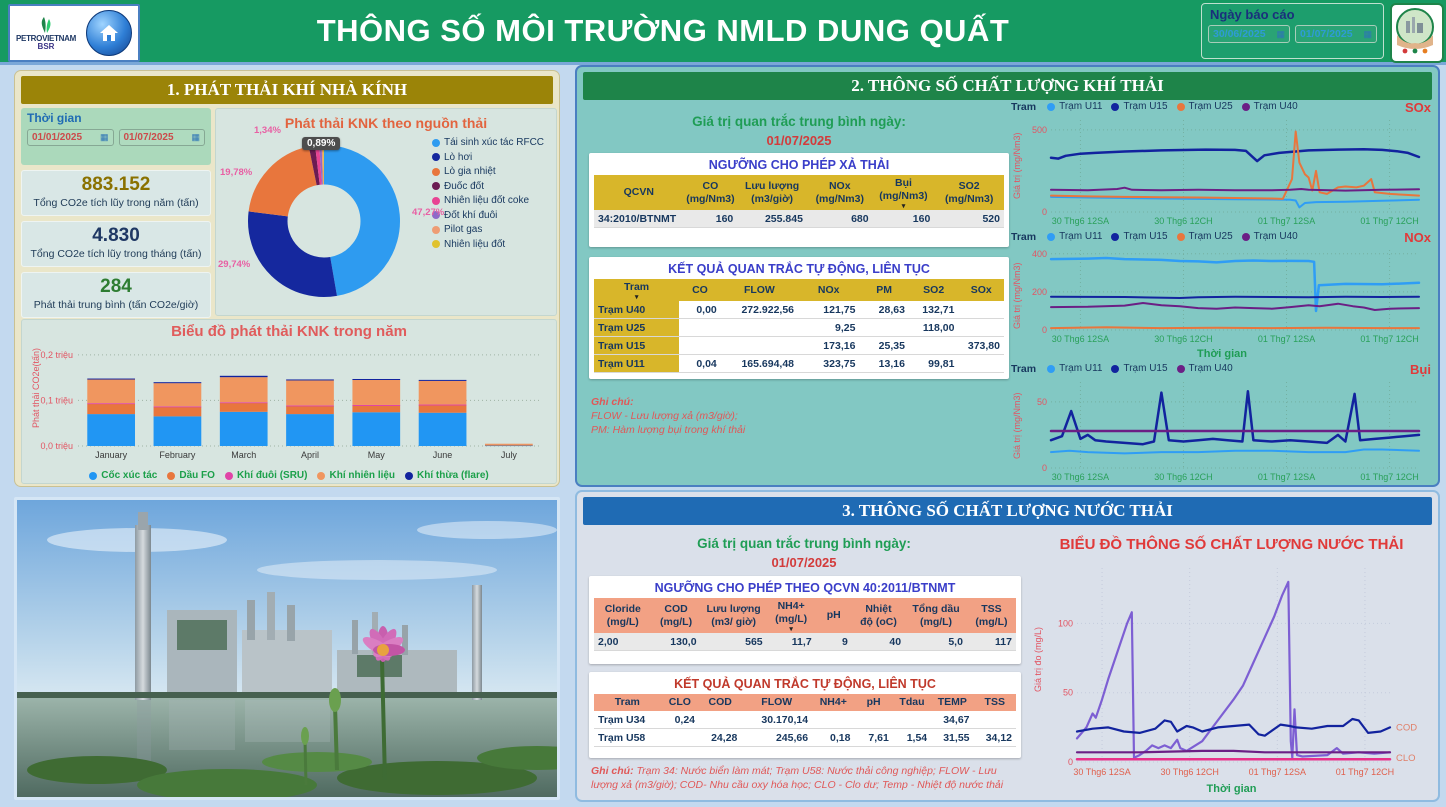 The height and width of the screenshot is (807, 1446). What do you see at coordinates (1417, 237) in the screenshot?
I see `chart-title-nox: NOx` at bounding box center [1417, 237].